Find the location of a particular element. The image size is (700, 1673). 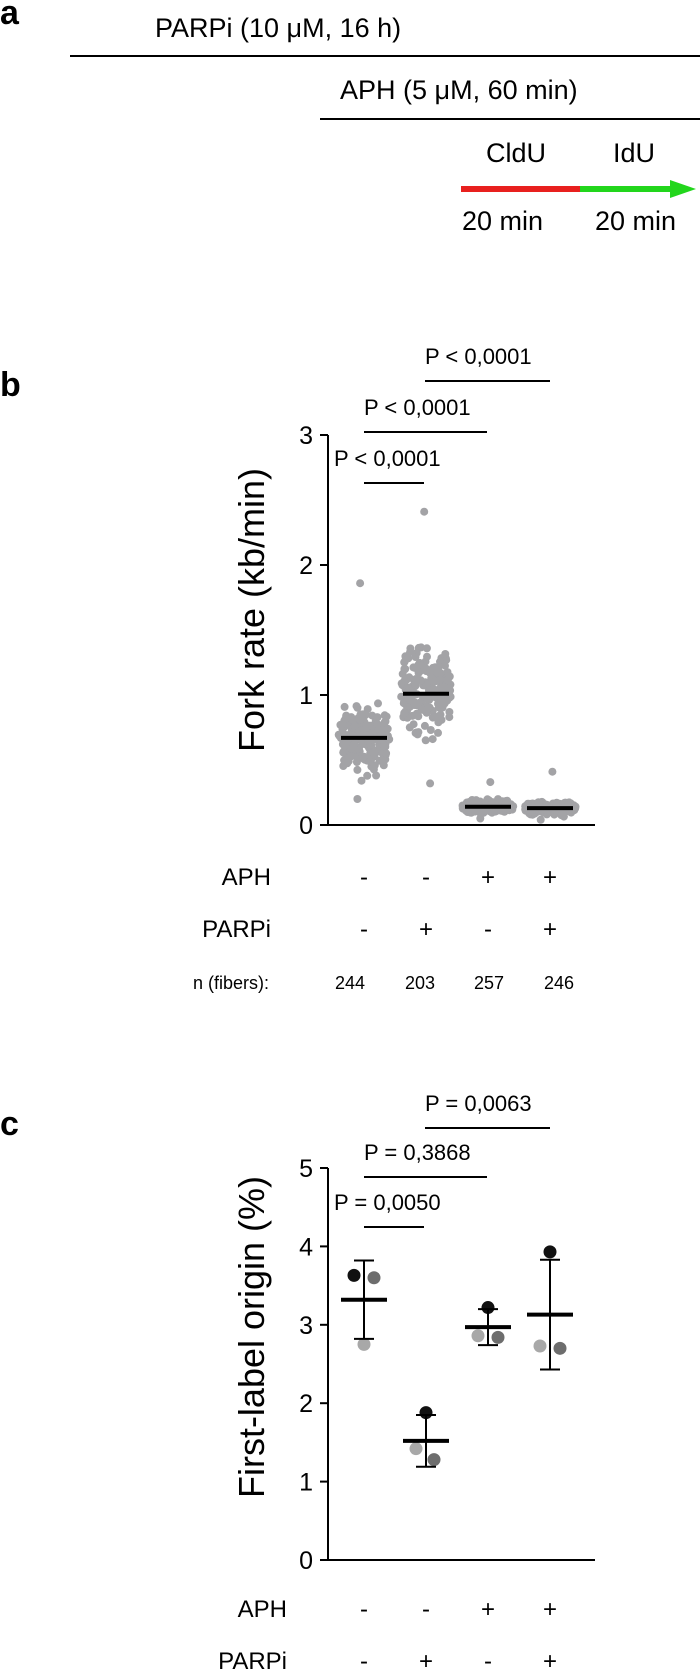

y-axis: 0 1 2 3 is located at coordinates (313, 631).